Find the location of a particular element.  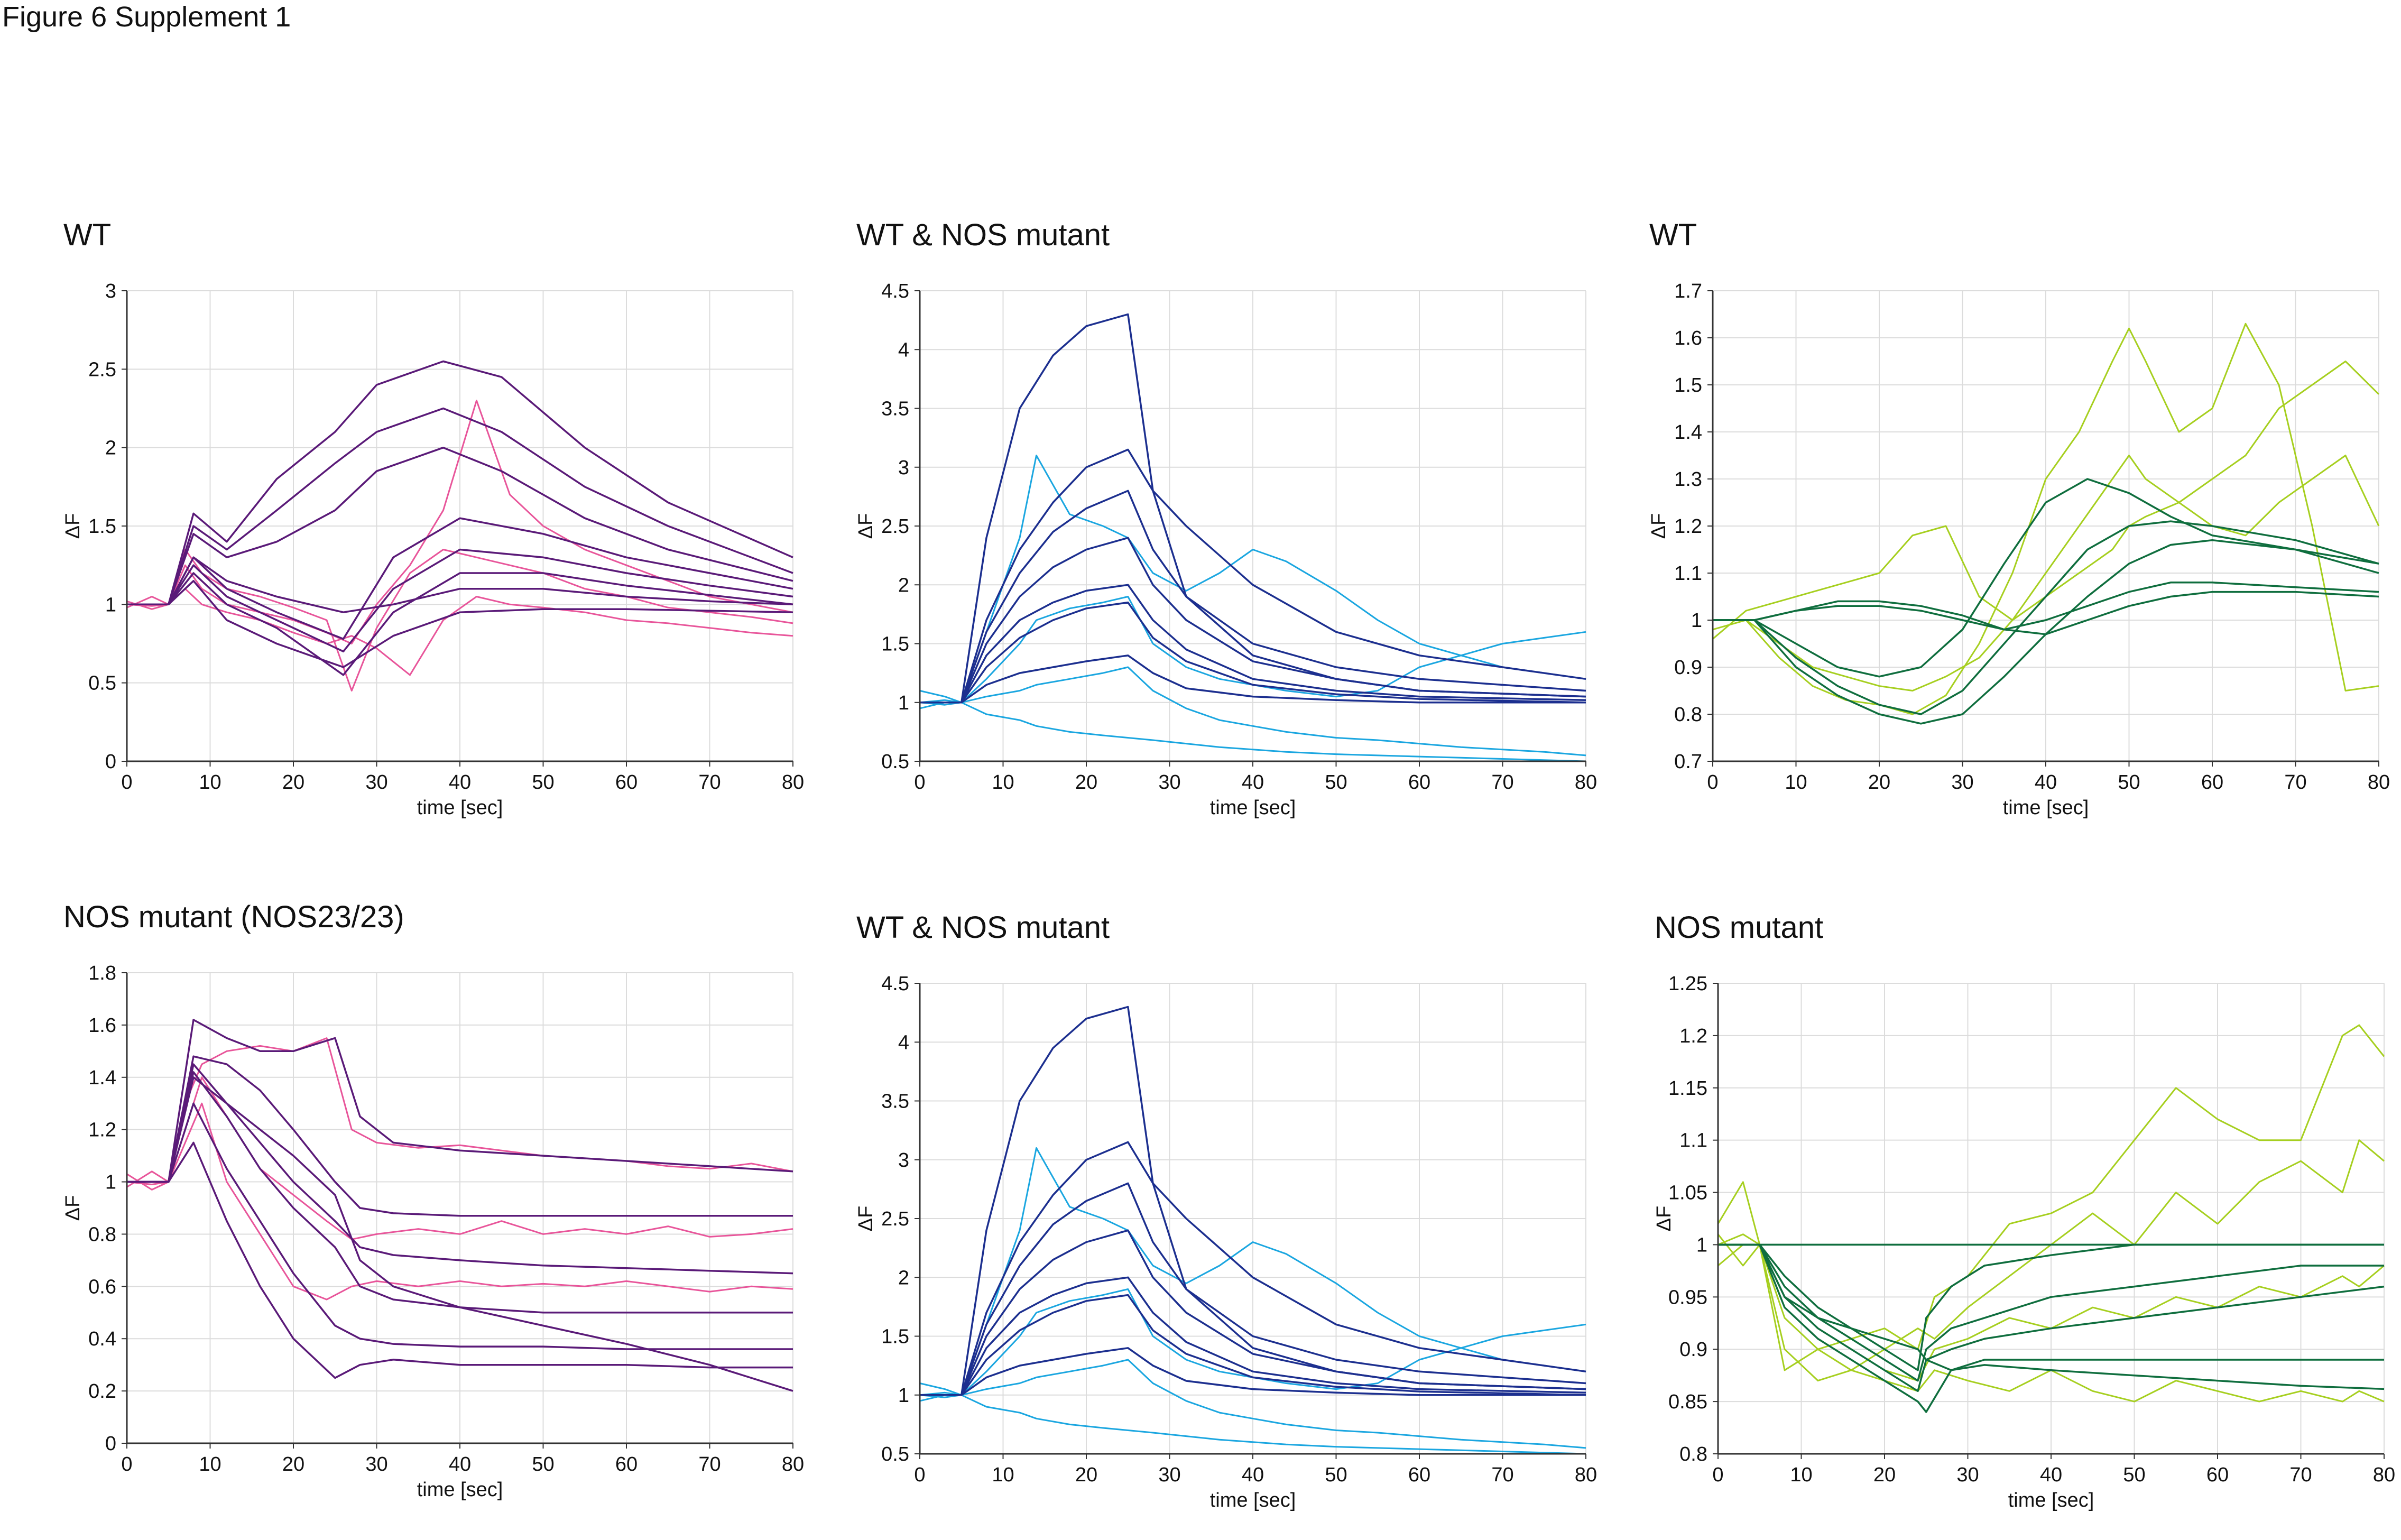

y-tick-label: 1.4 is located at coordinates (102, 1078).